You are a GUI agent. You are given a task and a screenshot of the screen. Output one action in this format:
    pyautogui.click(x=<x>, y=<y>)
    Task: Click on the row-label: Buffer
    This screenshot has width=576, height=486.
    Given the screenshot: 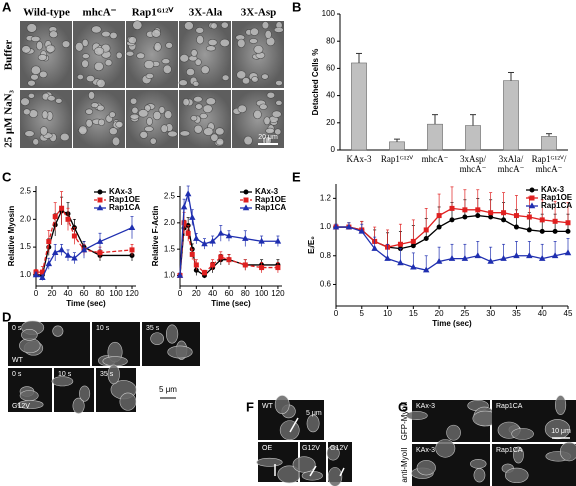 What is the action you would take?
    pyautogui.click(x=9, y=55)
    